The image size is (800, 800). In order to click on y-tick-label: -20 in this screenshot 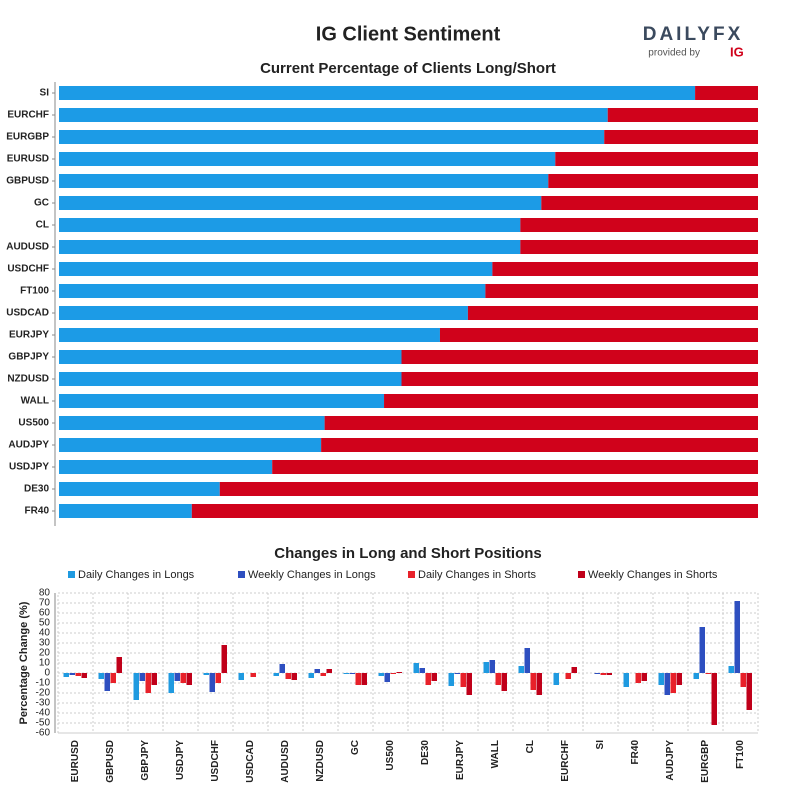, I will do `click(43, 693)`.